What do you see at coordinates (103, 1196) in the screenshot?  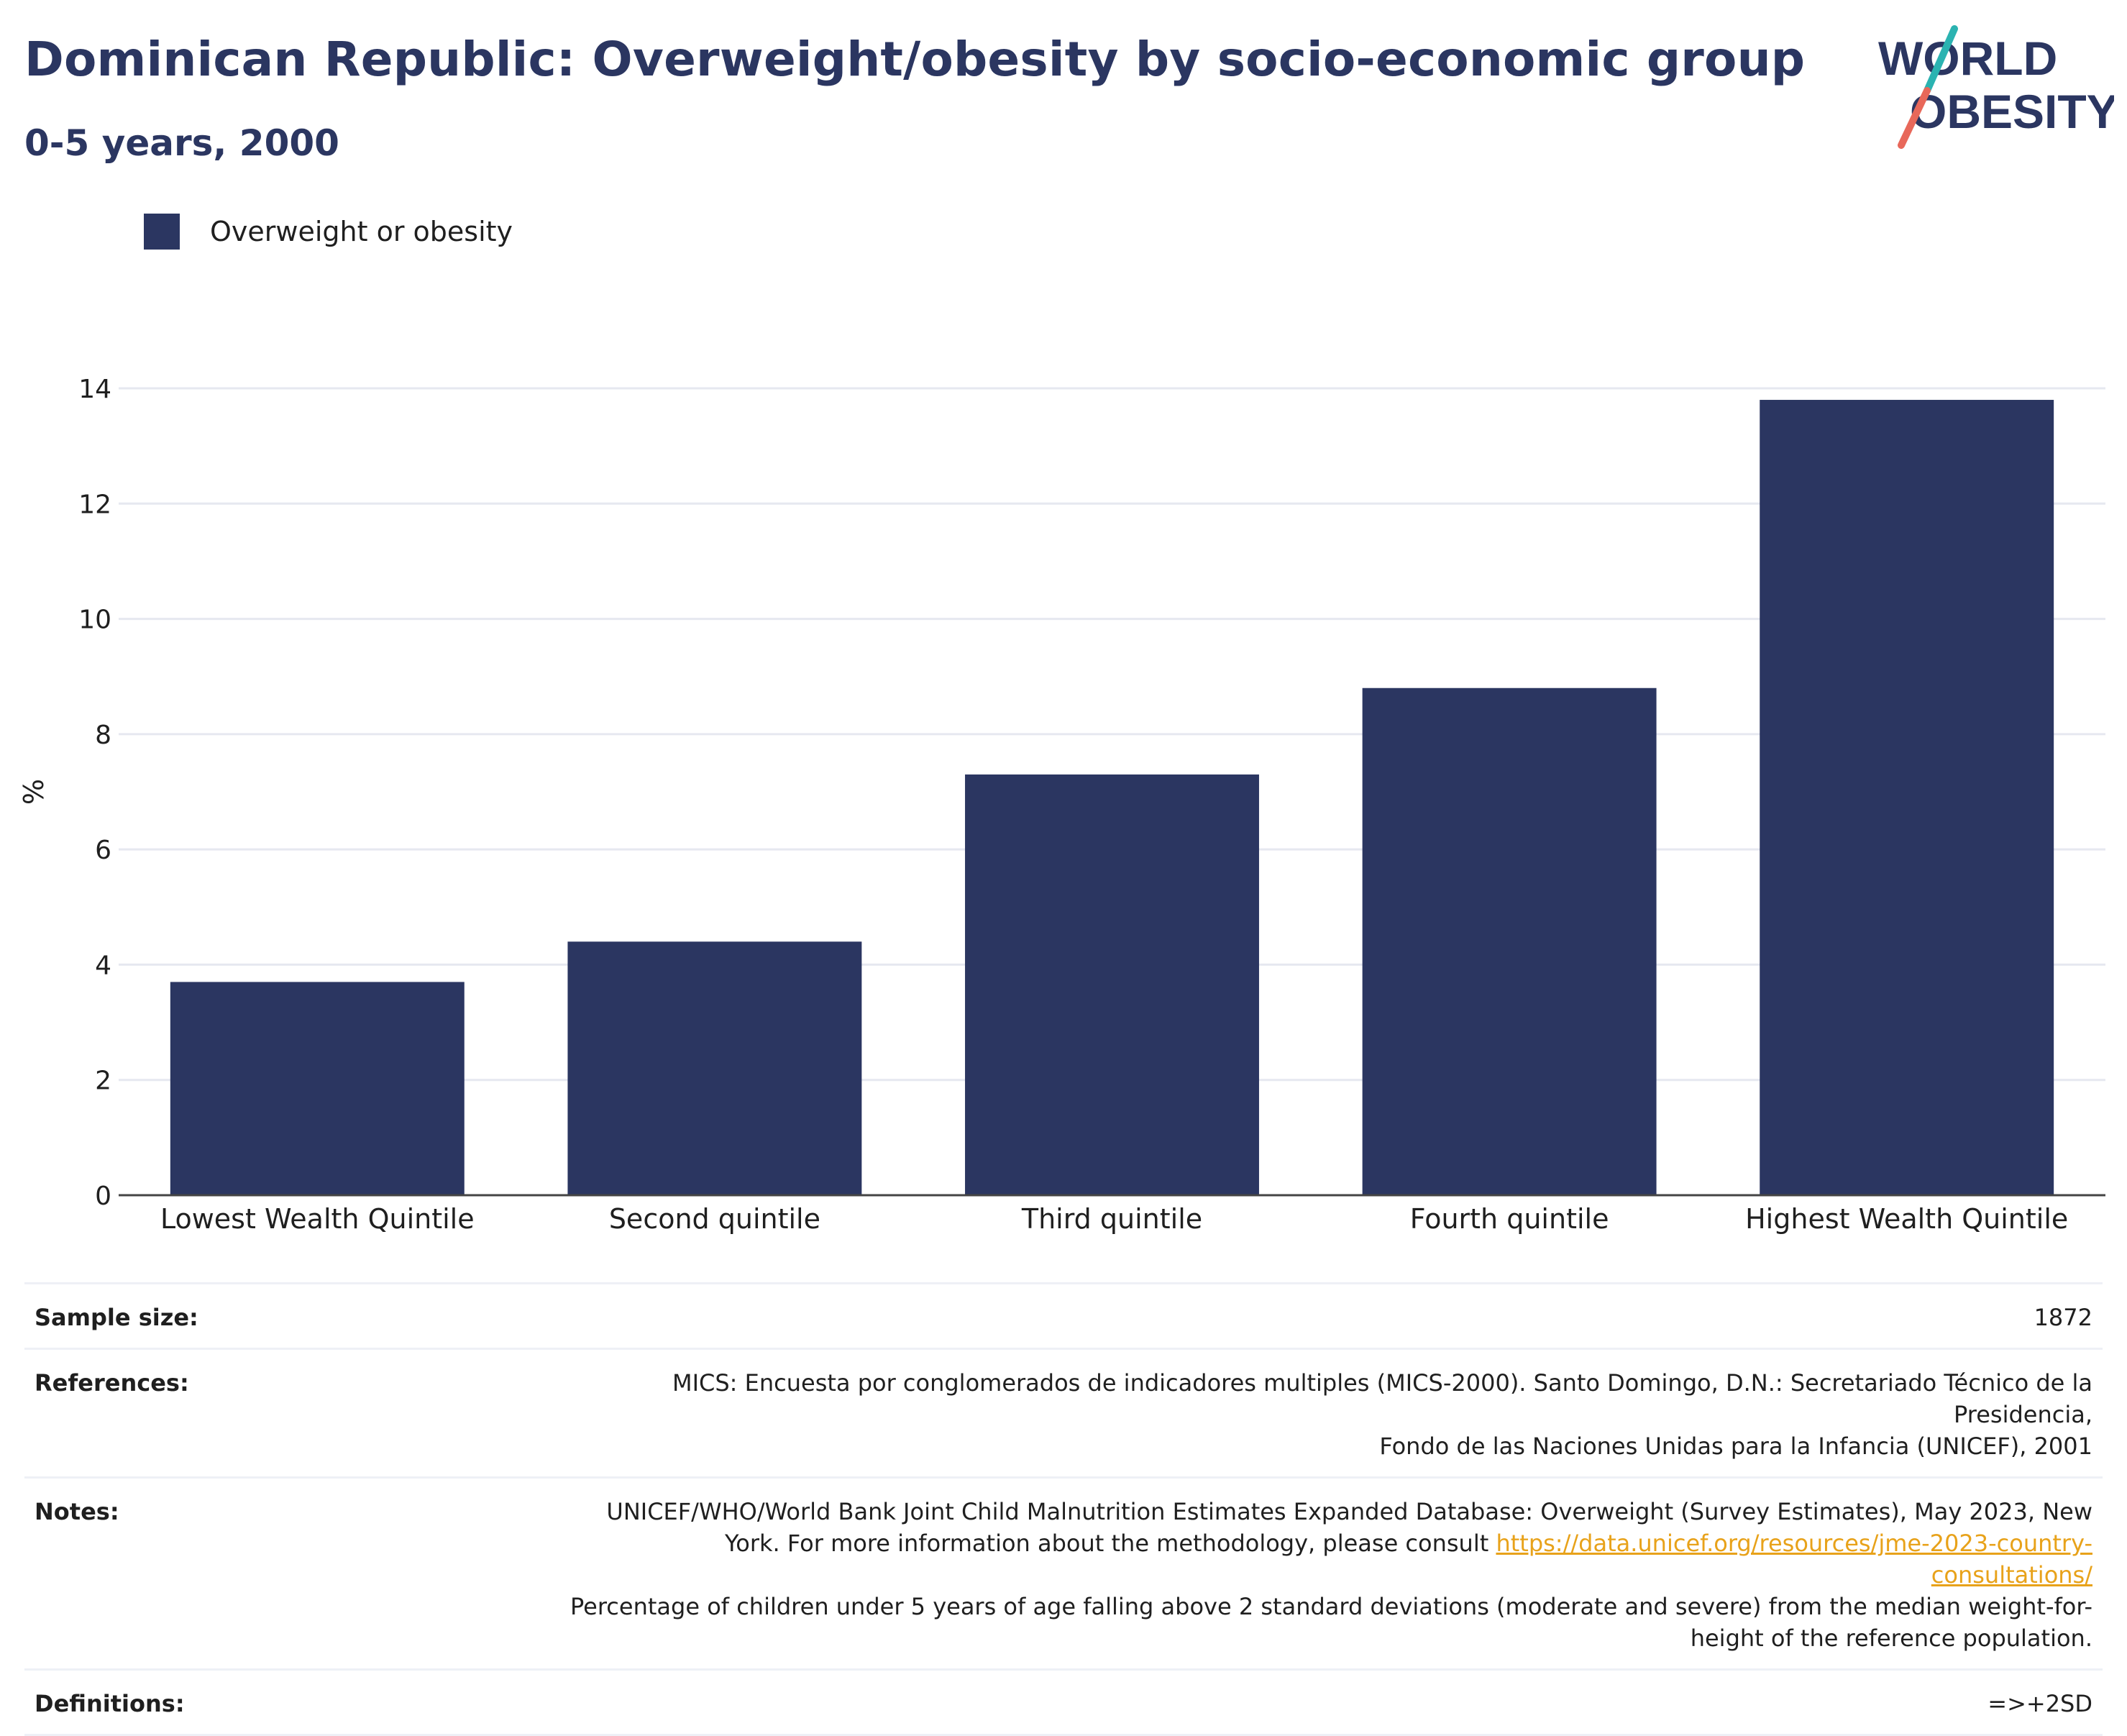 I see `y-tick-label: 0` at bounding box center [103, 1196].